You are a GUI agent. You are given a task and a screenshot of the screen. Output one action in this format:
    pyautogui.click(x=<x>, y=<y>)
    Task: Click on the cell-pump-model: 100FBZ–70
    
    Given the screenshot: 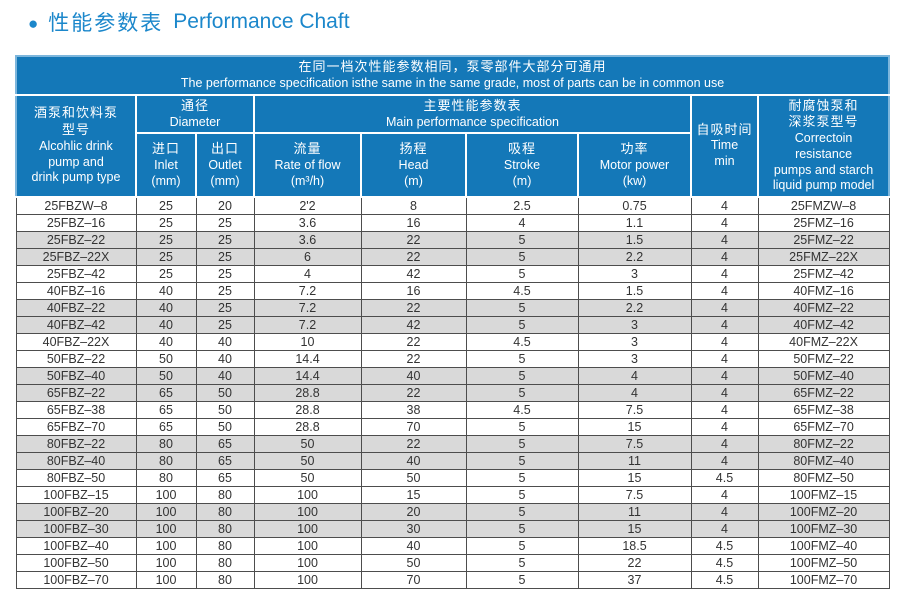 What is the action you would take?
    pyautogui.click(x=76, y=579)
    